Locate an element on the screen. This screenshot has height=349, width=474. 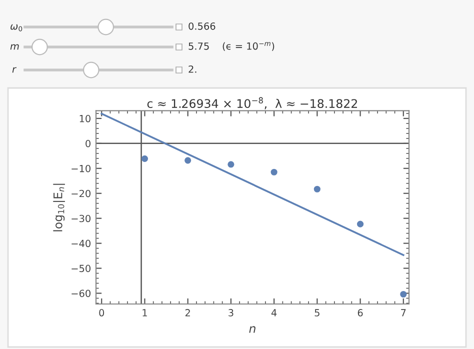
x-tick-label: 4 is located at coordinates (274, 312).